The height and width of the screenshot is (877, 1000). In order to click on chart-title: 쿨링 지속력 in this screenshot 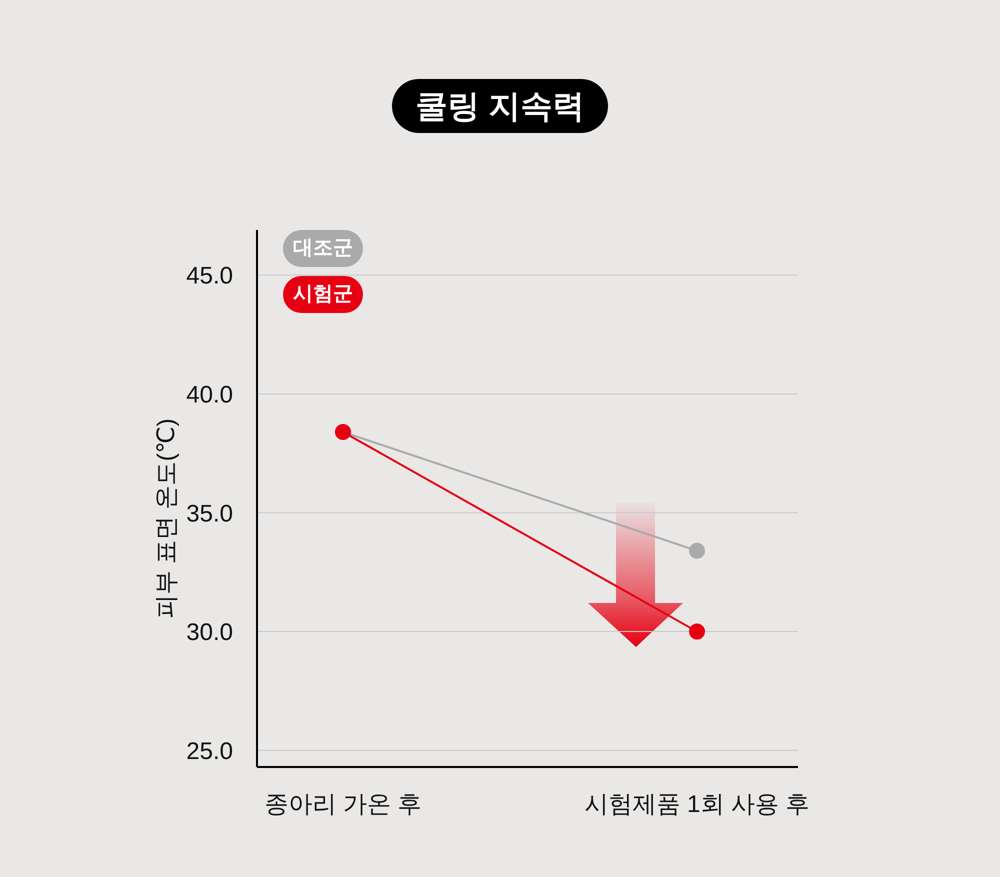, I will do `click(500, 106)`.